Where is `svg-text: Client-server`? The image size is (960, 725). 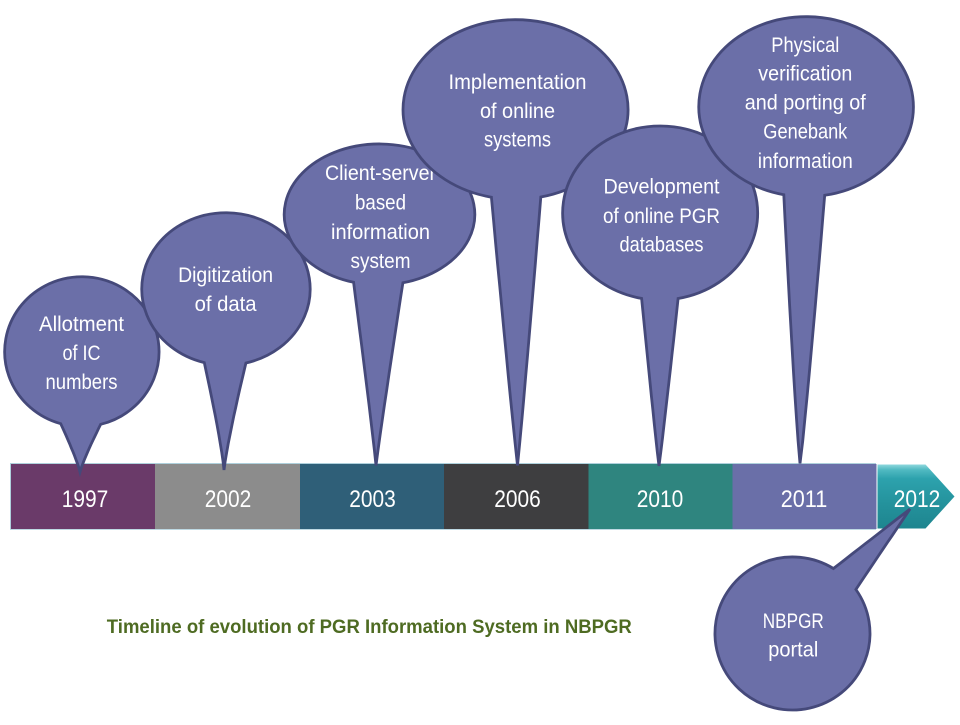 svg-text: Client-server is located at coordinates (380, 173).